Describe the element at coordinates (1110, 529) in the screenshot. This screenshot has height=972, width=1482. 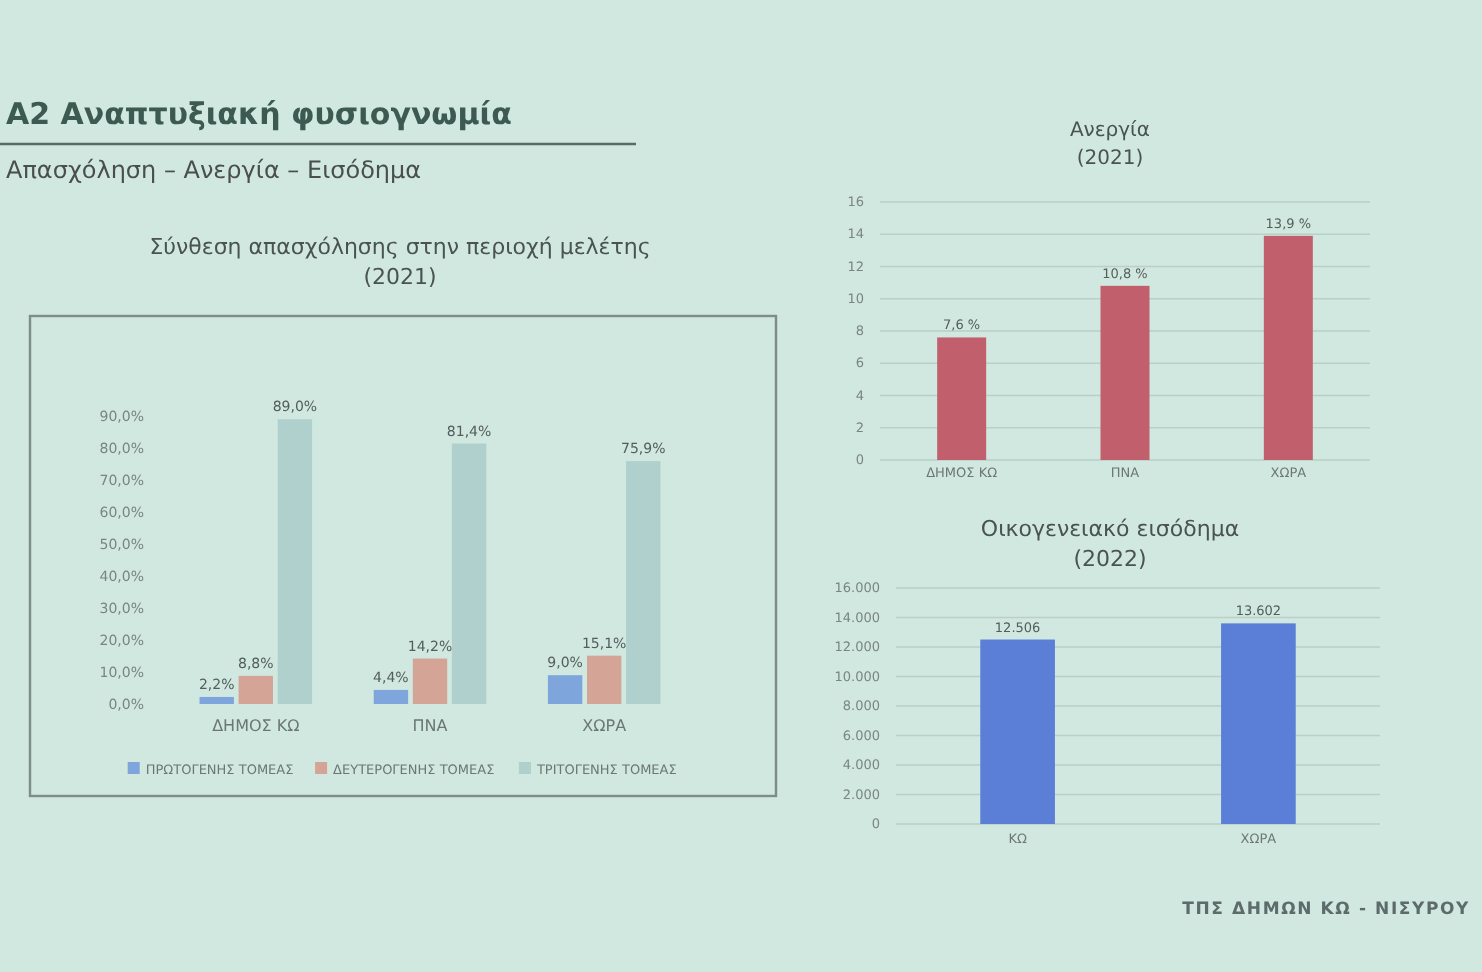
I see `chart-title: Οικογενειακό εισόδημα` at that location.